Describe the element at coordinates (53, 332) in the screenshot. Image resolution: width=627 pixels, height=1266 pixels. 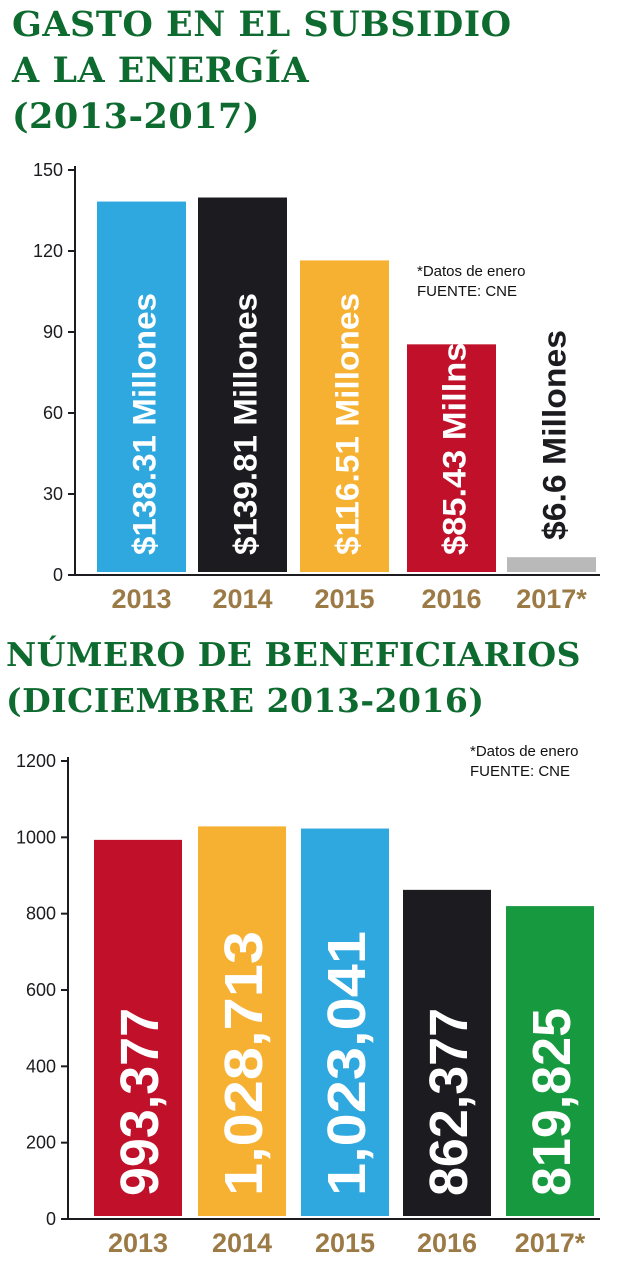
I see `y-tick-label: 90` at that location.